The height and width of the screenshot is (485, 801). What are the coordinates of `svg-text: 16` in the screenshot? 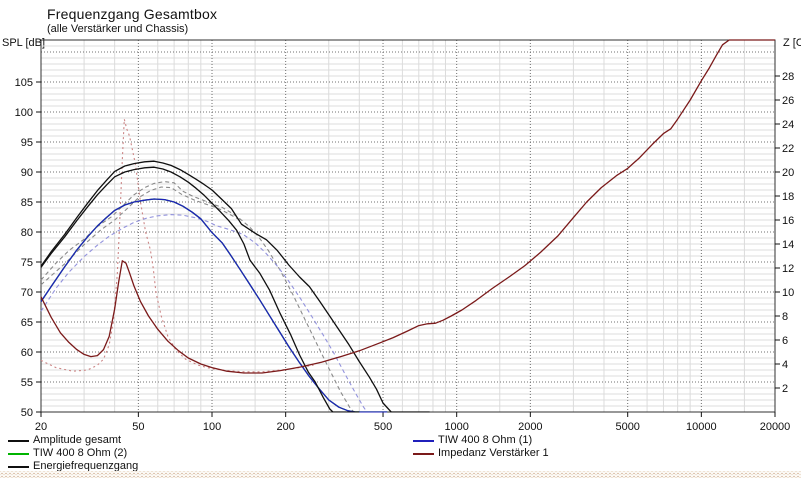 It's located at (788, 221).